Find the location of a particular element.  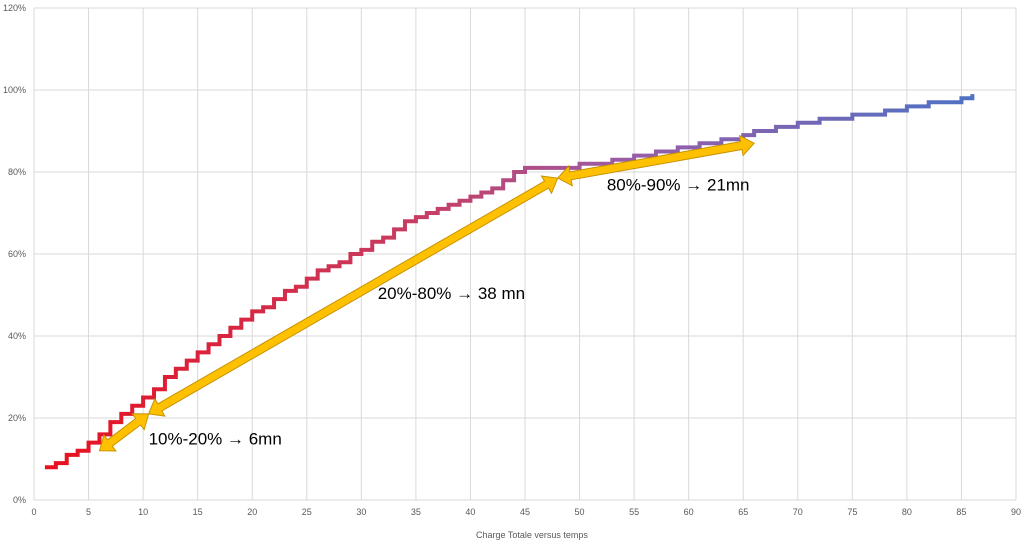

x-tick-label: 80 is located at coordinates (907, 512).